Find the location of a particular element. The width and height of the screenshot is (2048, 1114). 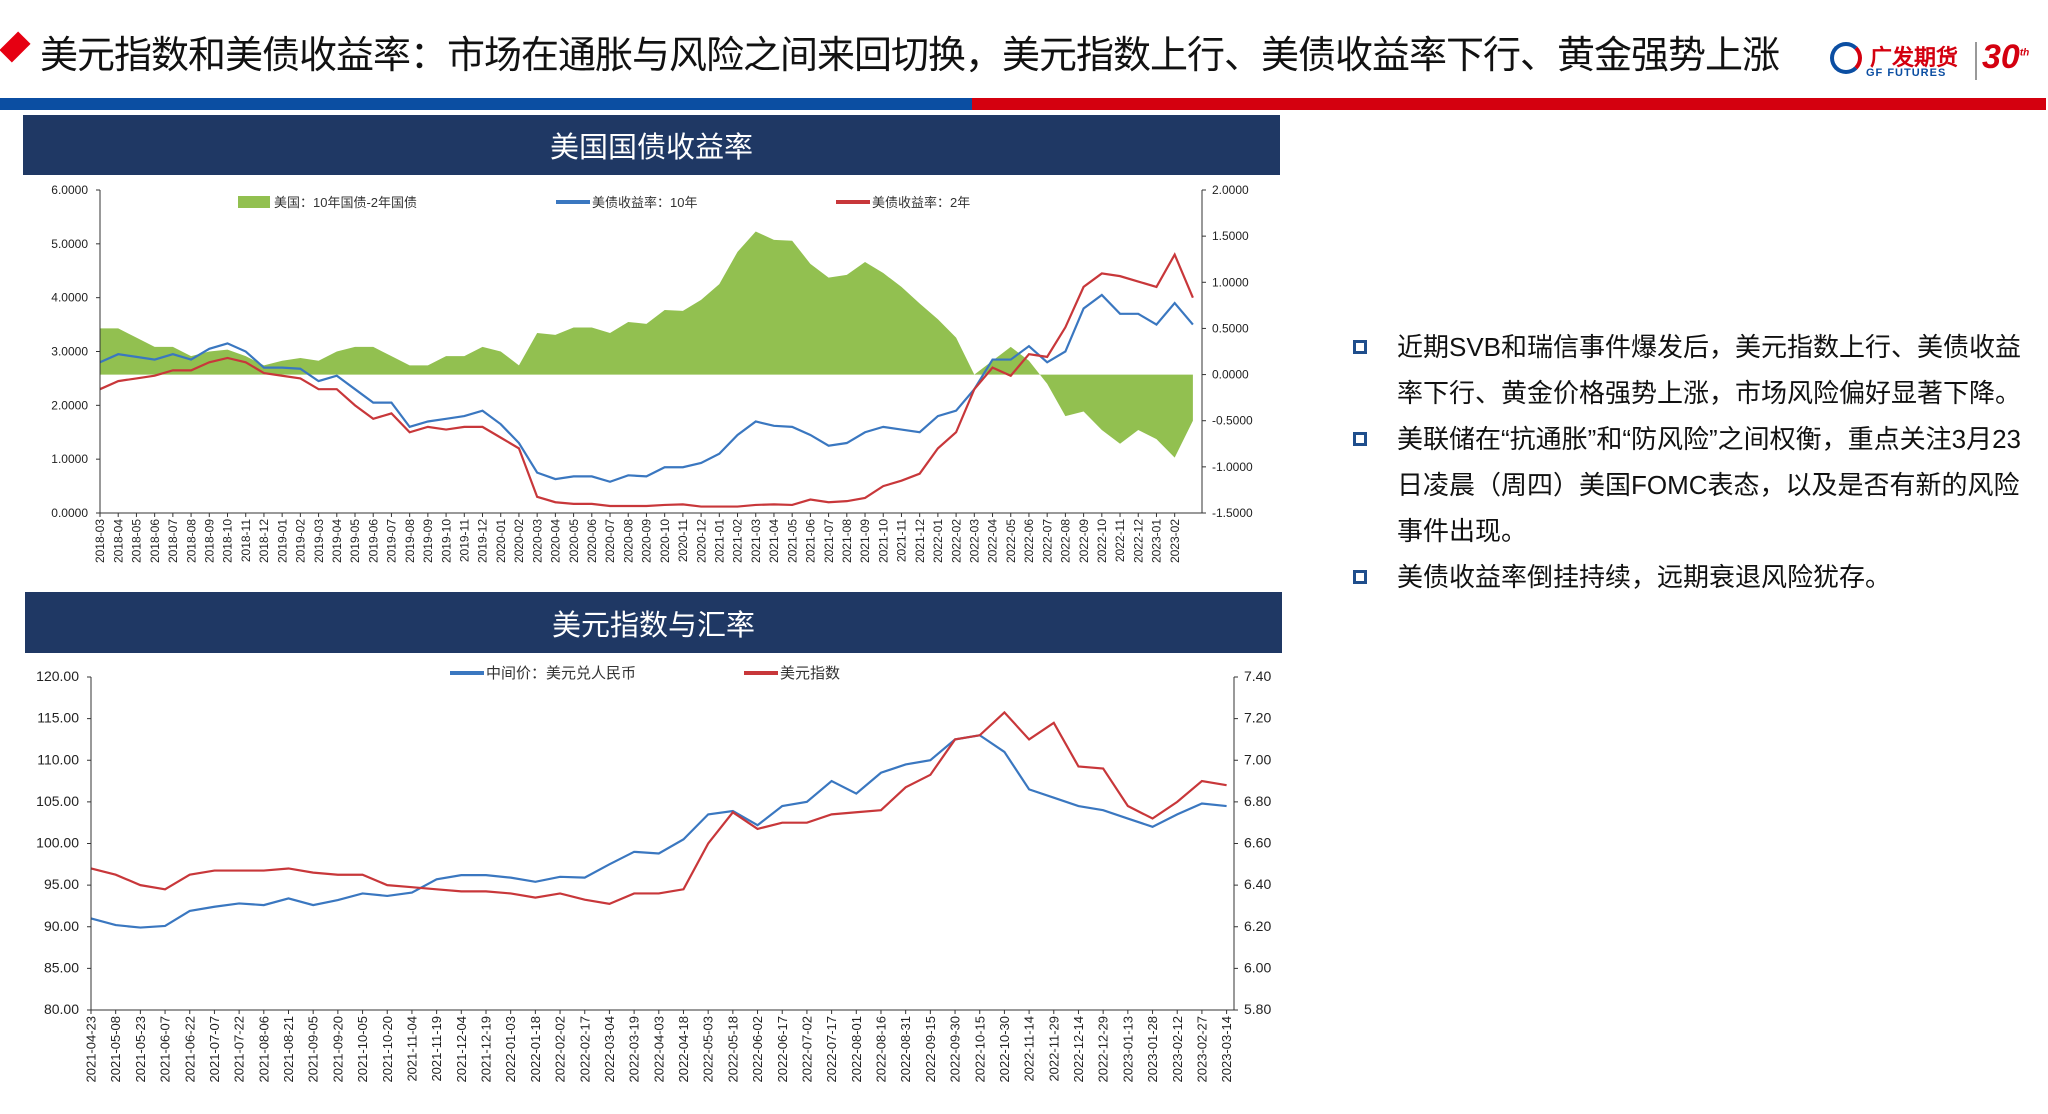

x-tick-label: 2021-12 is located at coordinates (920, 541).